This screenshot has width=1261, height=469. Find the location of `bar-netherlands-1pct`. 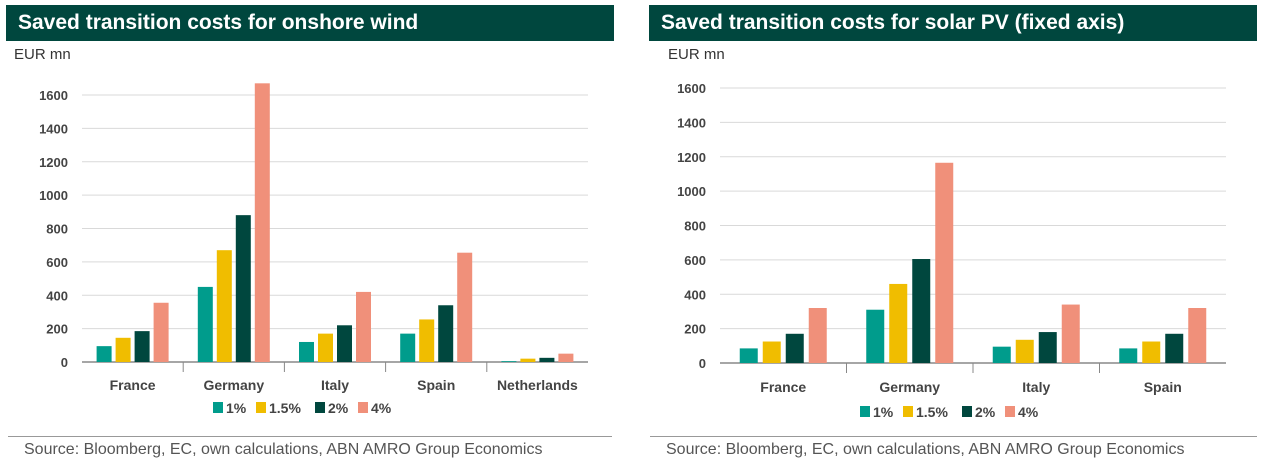

bar-netherlands-1pct is located at coordinates (509, 361).